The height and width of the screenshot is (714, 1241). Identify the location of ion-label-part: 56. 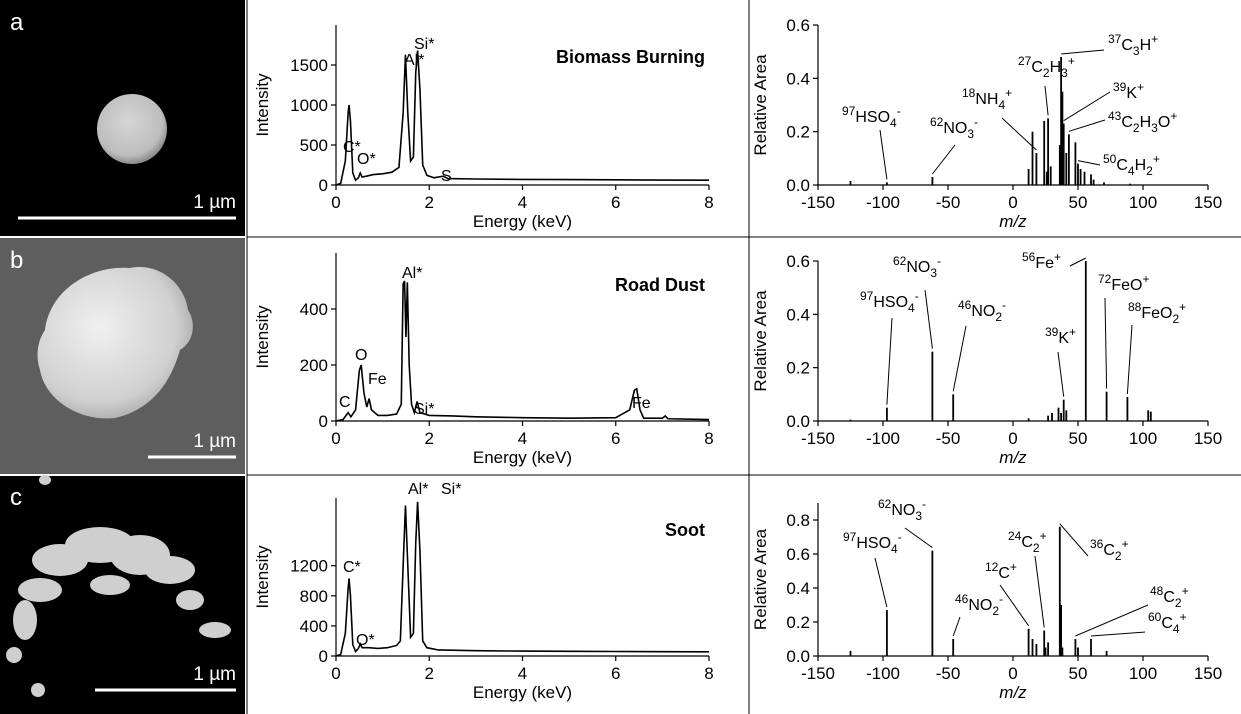
(1029, 257).